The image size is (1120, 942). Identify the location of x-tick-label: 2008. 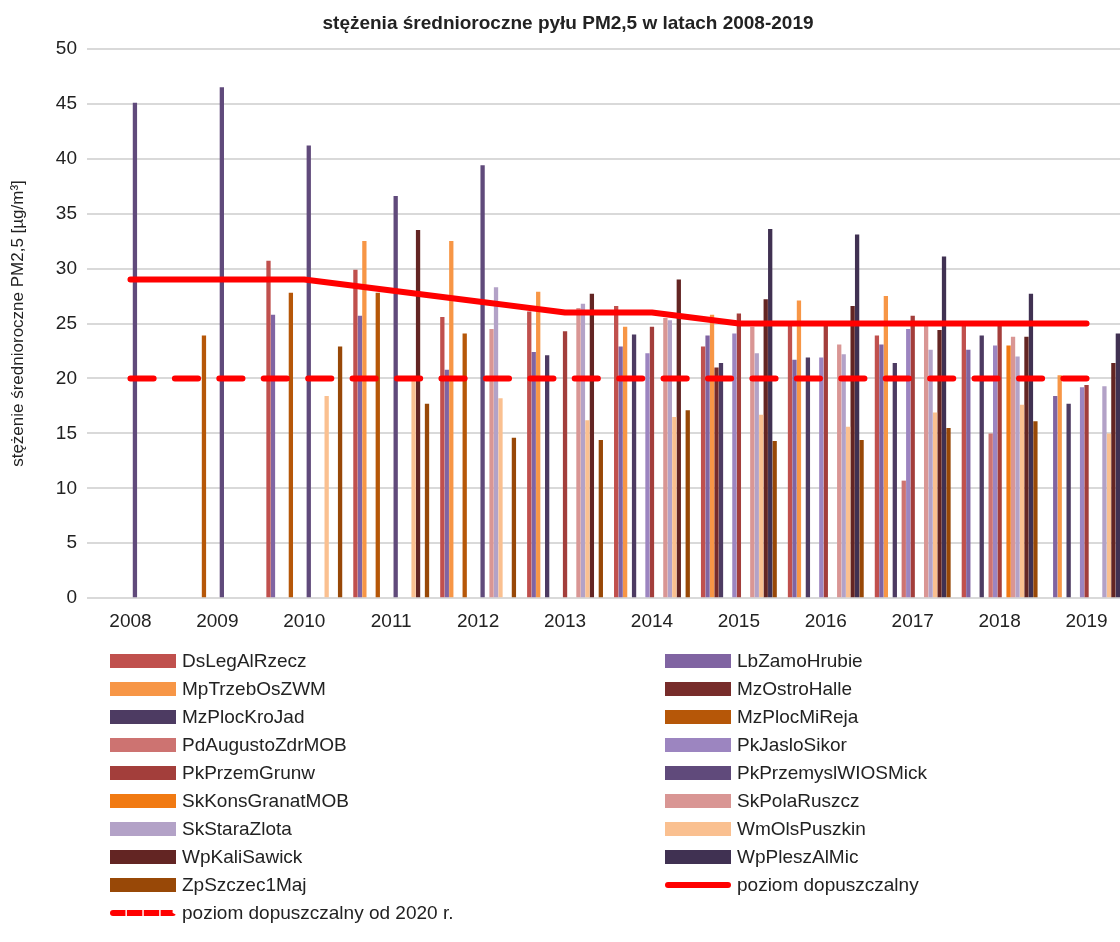
(130, 620).